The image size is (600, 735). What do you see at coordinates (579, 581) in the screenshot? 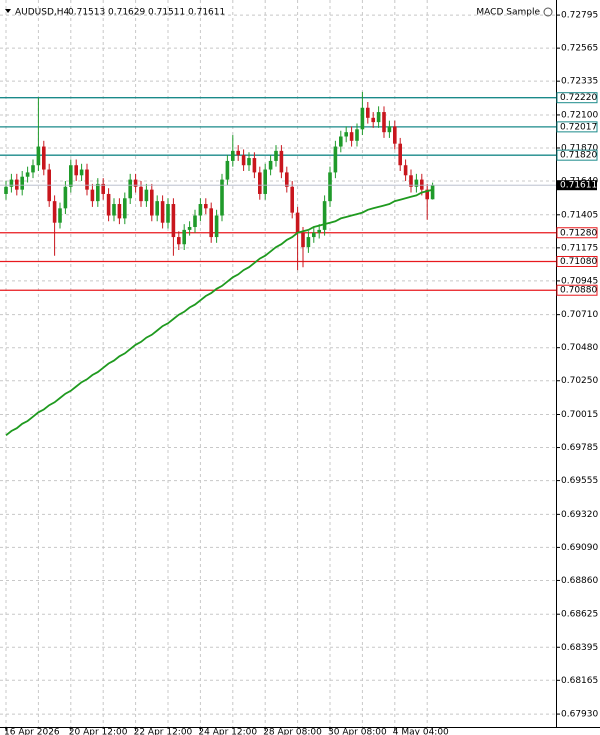
I see `y-tick-label: 0.68860` at bounding box center [579, 581].